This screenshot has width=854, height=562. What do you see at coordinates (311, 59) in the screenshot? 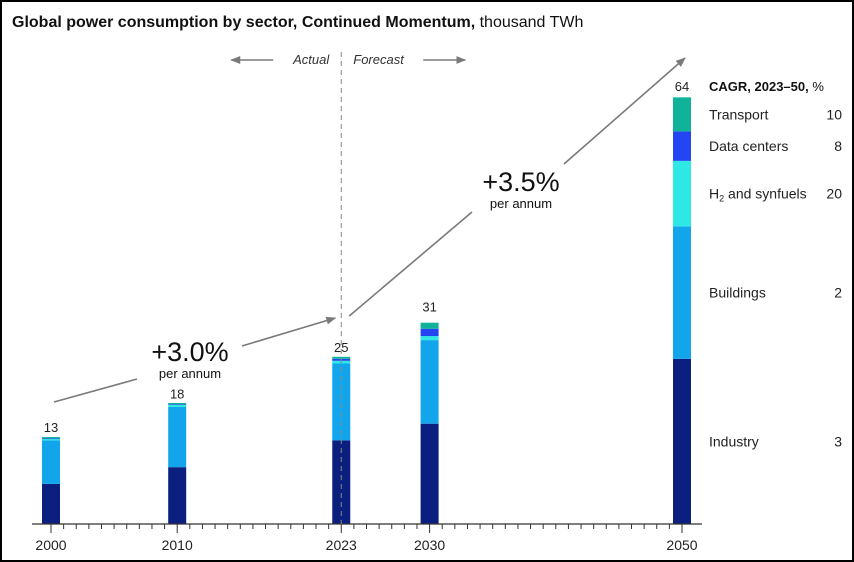
I see `actual-label: Actual` at bounding box center [311, 59].